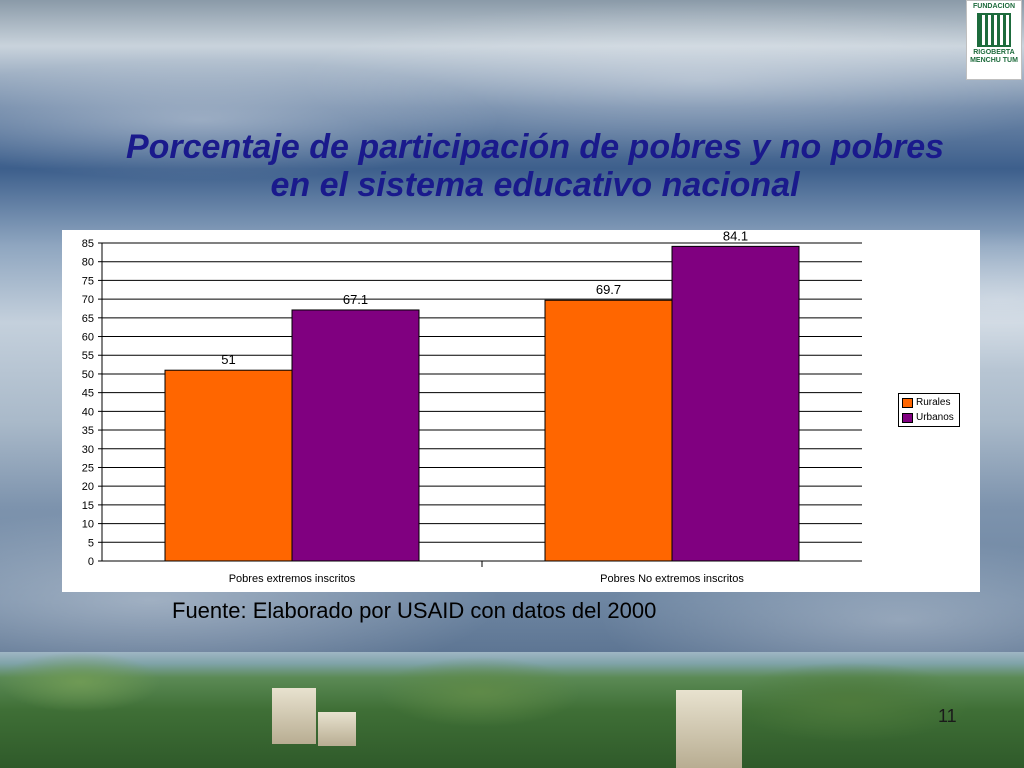  Describe the element at coordinates (337, 729) in the screenshot. I see `temple-left-small-image` at that location.